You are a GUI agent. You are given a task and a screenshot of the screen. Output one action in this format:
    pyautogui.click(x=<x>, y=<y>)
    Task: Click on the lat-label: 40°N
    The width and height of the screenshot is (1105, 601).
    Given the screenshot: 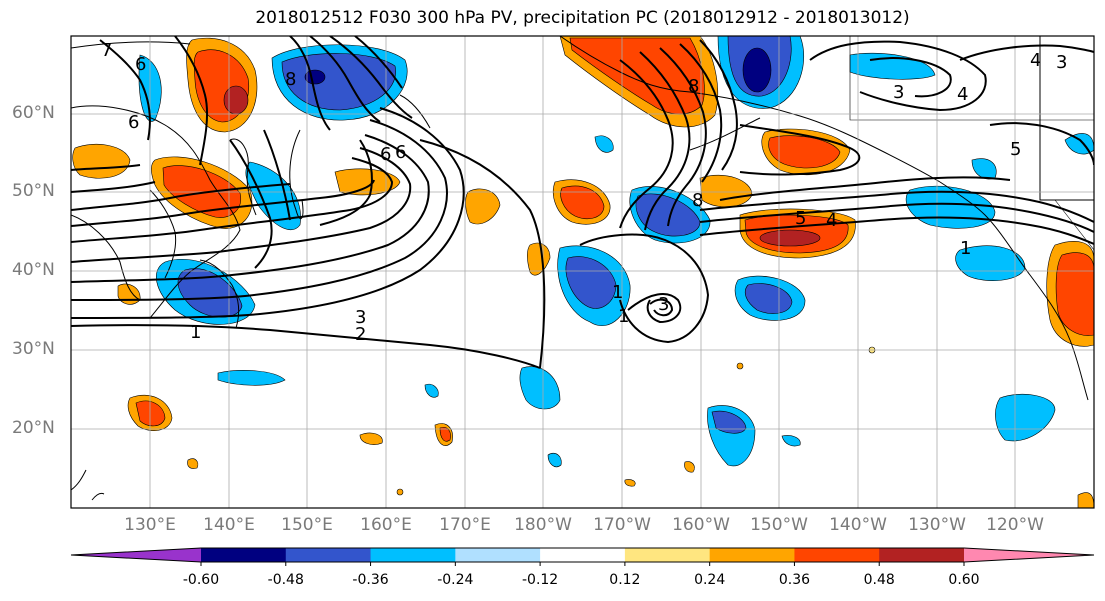 What is the action you would take?
    pyautogui.click(x=33, y=270)
    